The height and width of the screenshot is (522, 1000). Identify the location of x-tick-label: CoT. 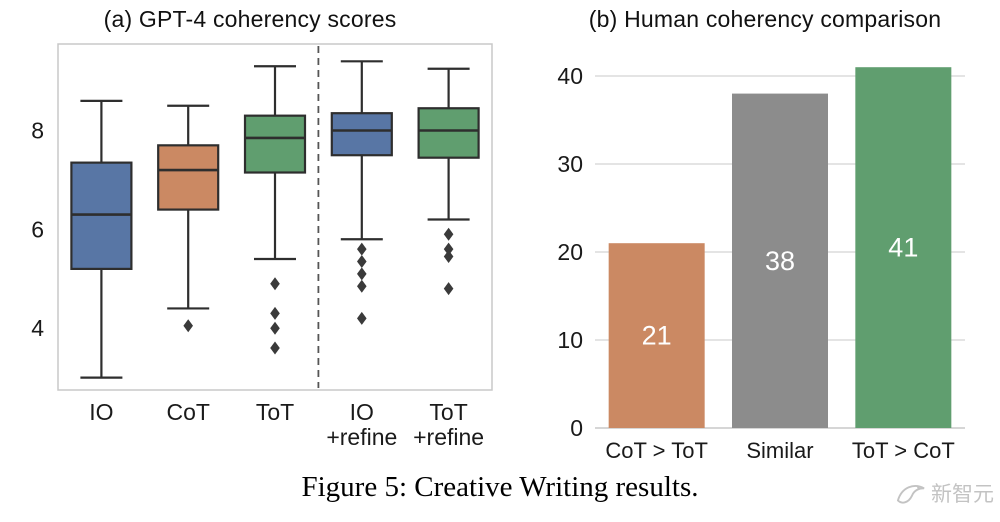
(187, 412).